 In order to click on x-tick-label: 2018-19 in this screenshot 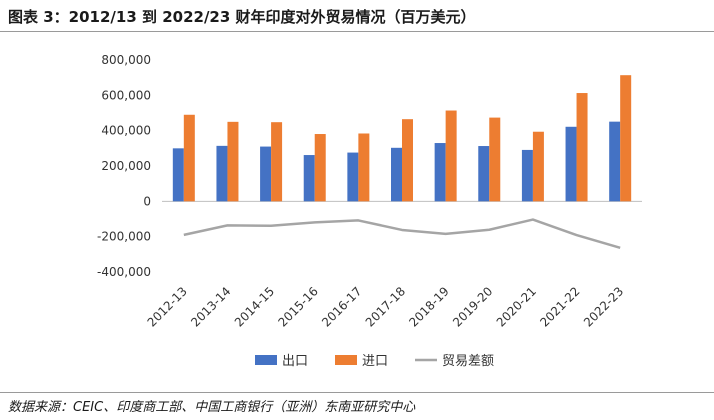, I will do `click(428, 306)`.